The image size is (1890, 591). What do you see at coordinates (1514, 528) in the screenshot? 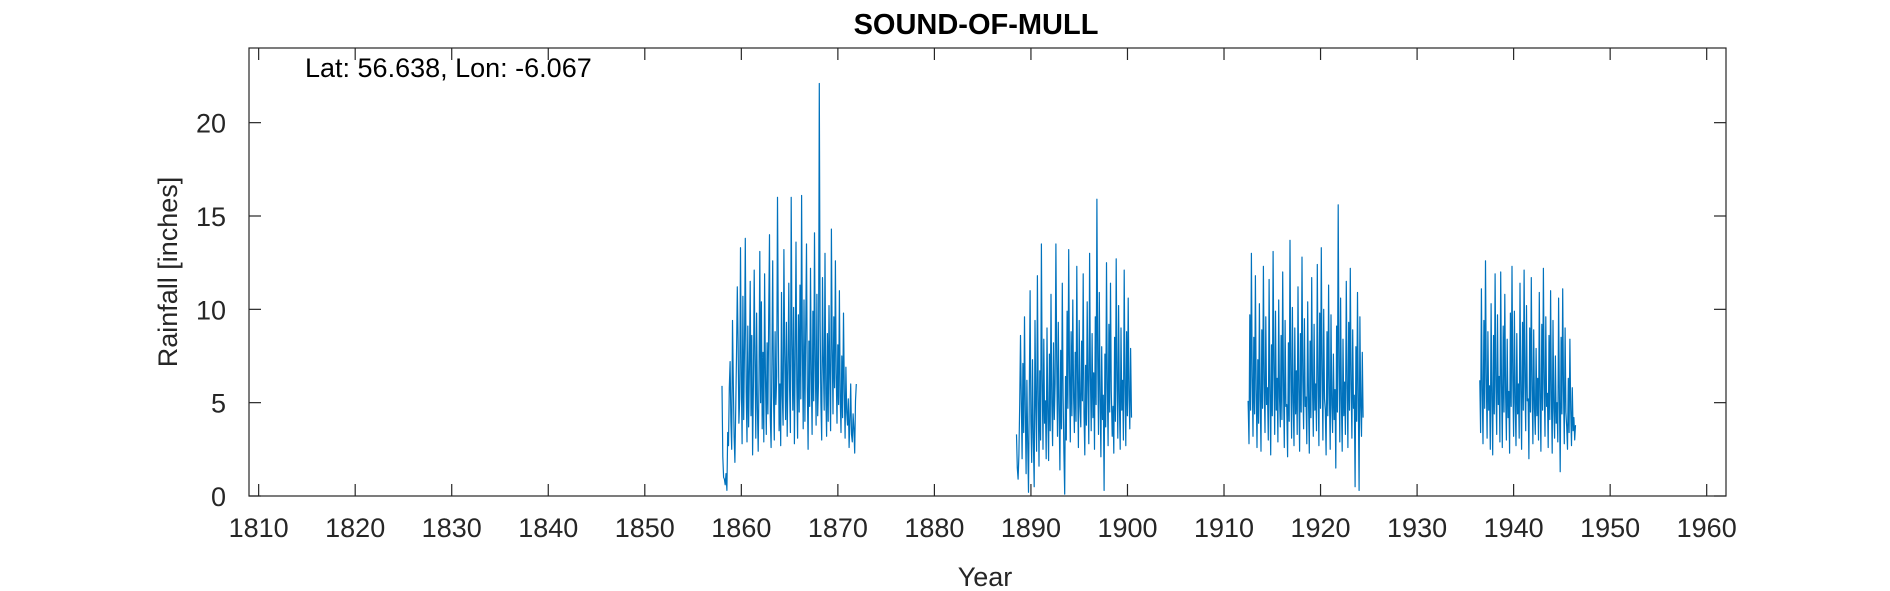
I see `x-tick-label: 1940` at bounding box center [1514, 528].